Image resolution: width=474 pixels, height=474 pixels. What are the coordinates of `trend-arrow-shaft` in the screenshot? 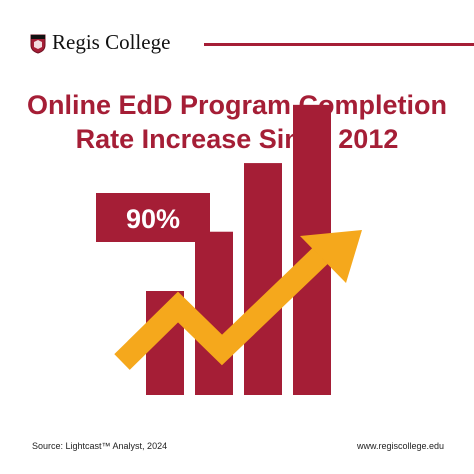 It's located at (221, 309).